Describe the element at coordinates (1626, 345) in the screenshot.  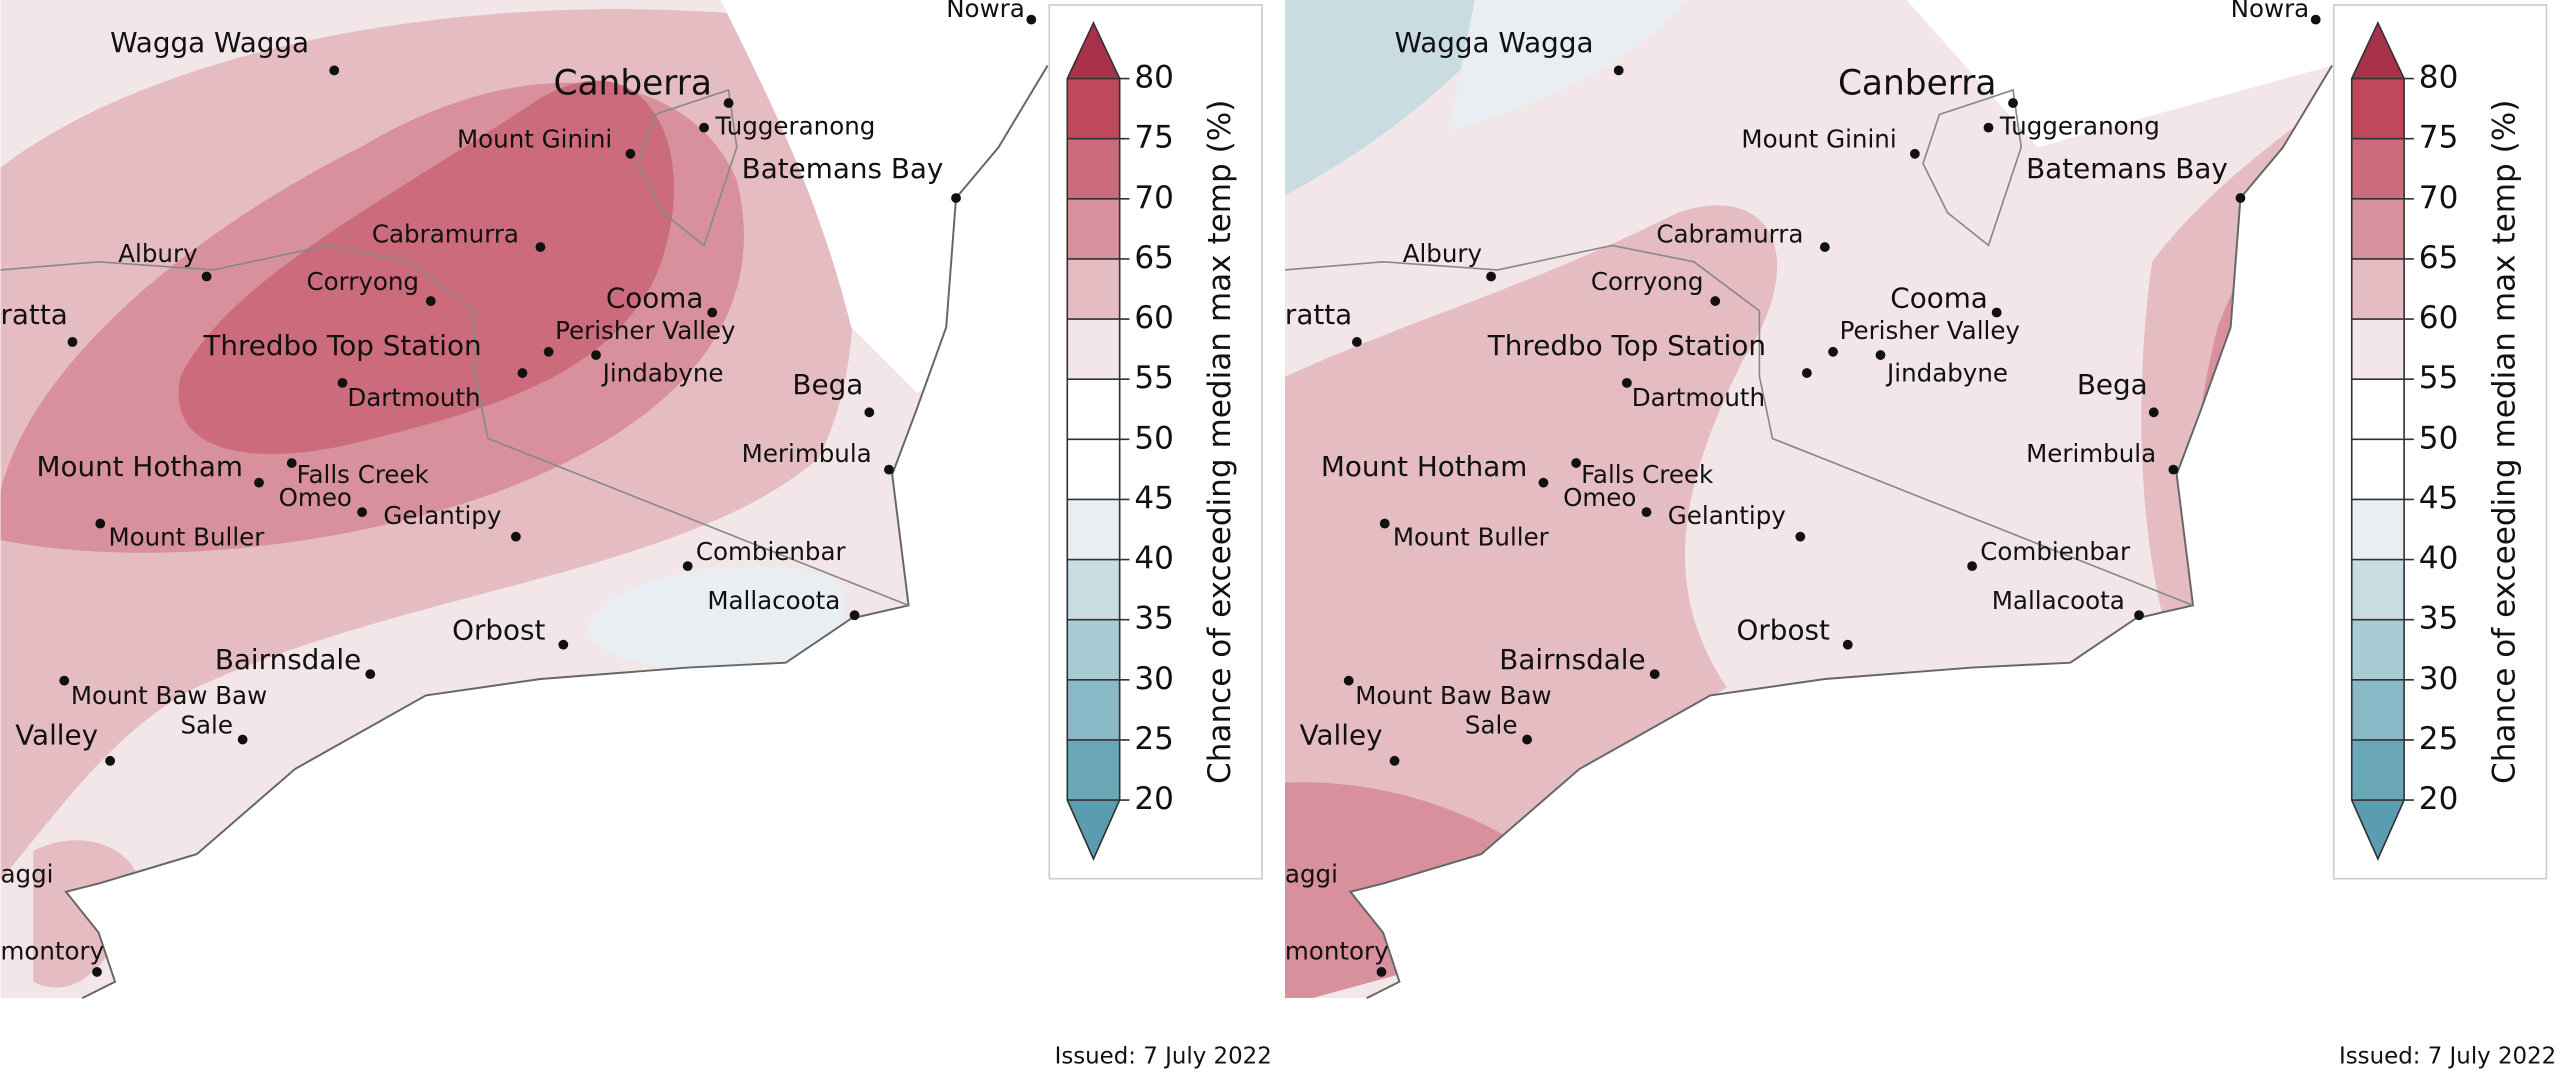
I see `place-label: Thredbo Top Station` at that location.